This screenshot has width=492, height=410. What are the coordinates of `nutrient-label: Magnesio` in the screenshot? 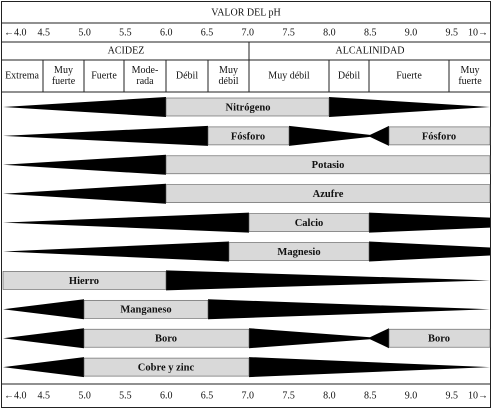 It's located at (298, 252).